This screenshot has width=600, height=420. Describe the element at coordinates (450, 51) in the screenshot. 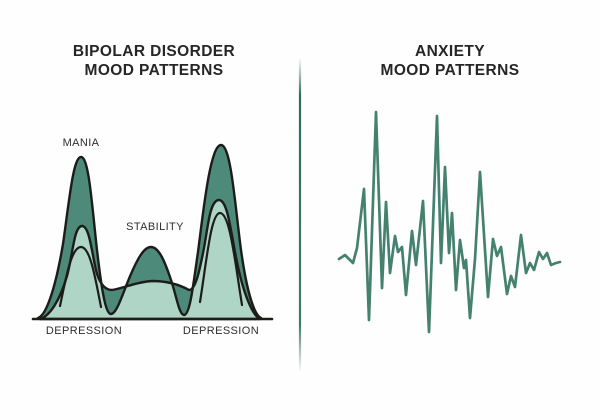

I see `anxiety-title-line1: ANXIETY` at that location.